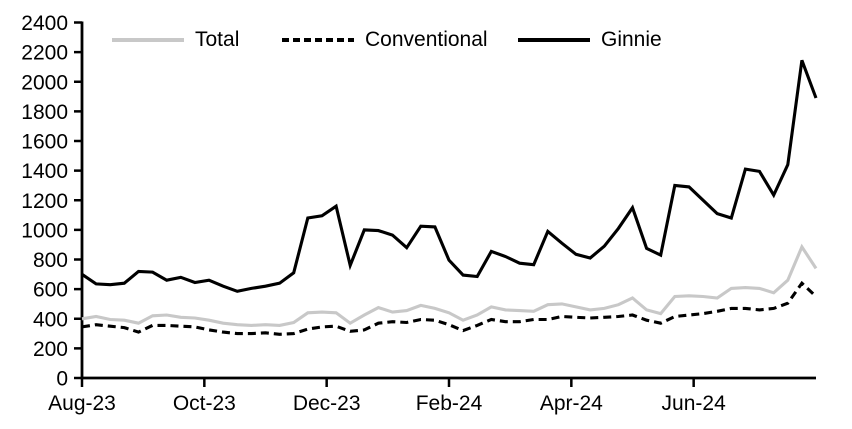  I want to click on x-tick-label: Oct-23, so click(204, 403).